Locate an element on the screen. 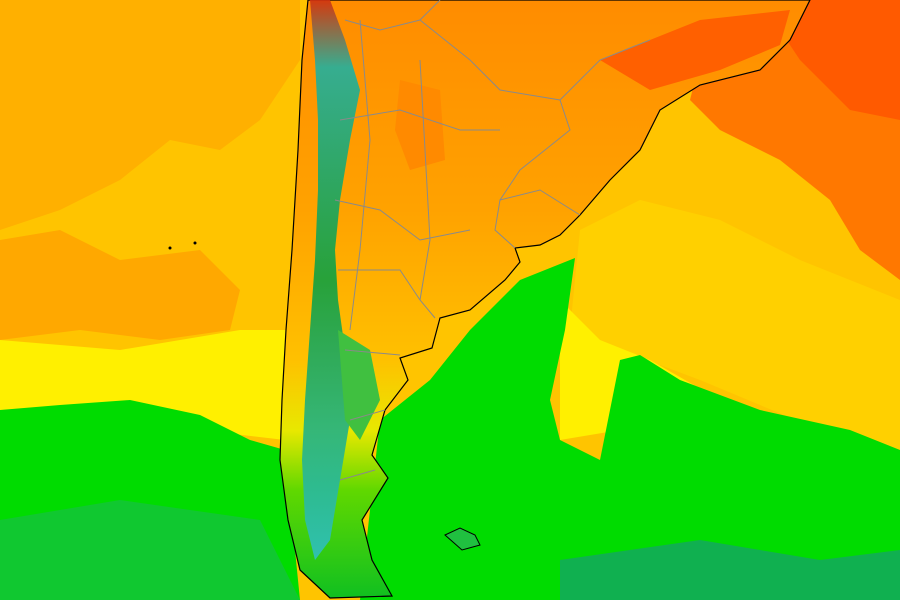 The height and width of the screenshot is (600, 900). ocean-warm-patch is located at coordinates (120, 285).